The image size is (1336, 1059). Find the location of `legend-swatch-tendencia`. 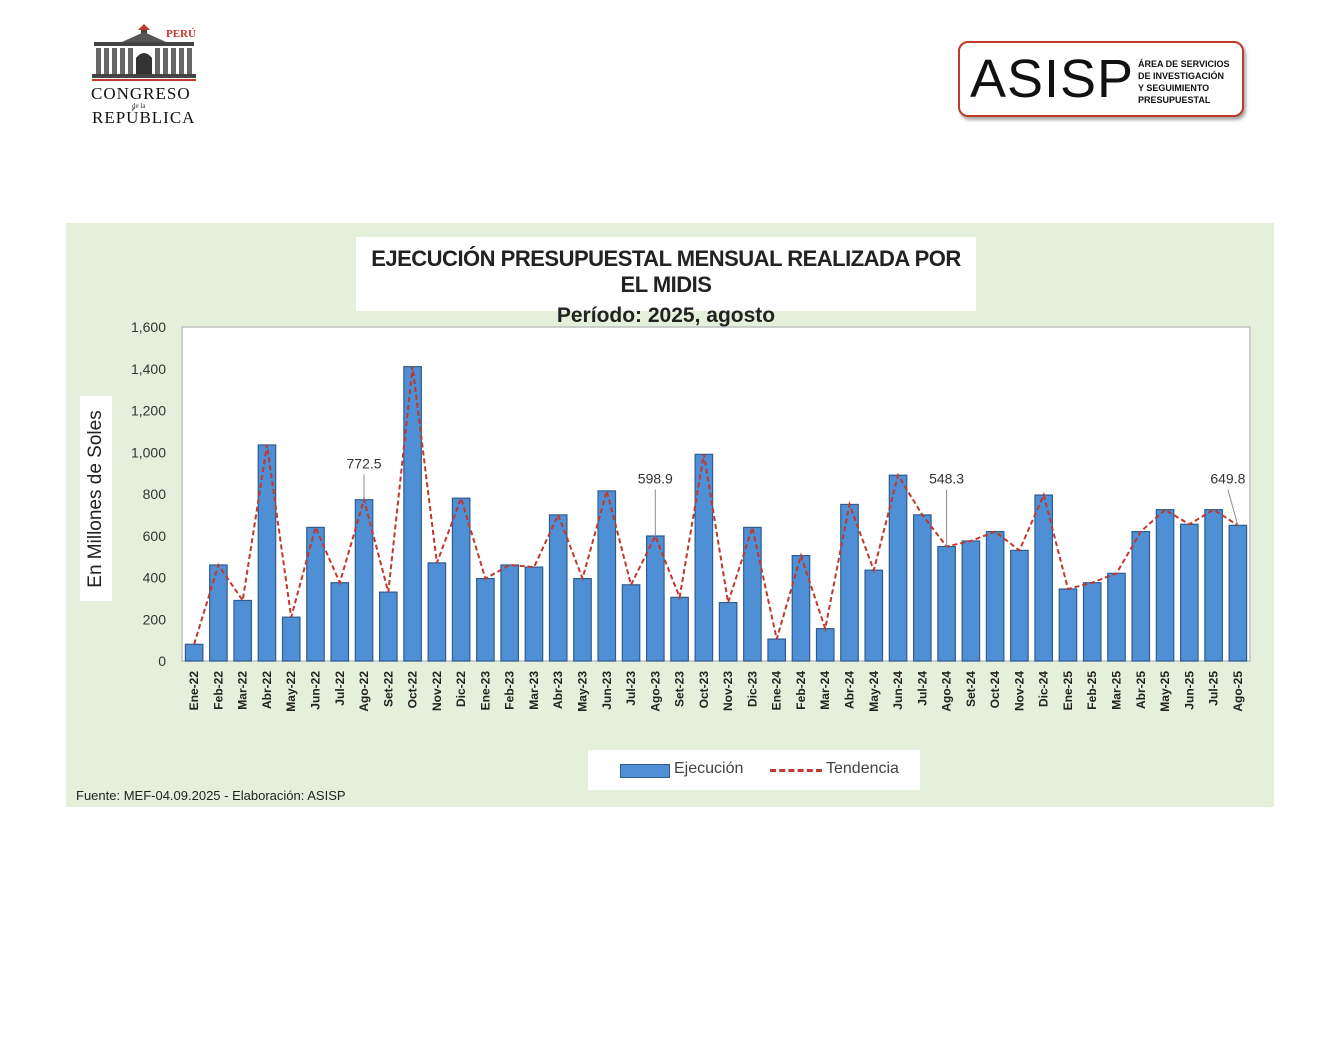

legend-swatch-tendencia is located at coordinates (796, 770).